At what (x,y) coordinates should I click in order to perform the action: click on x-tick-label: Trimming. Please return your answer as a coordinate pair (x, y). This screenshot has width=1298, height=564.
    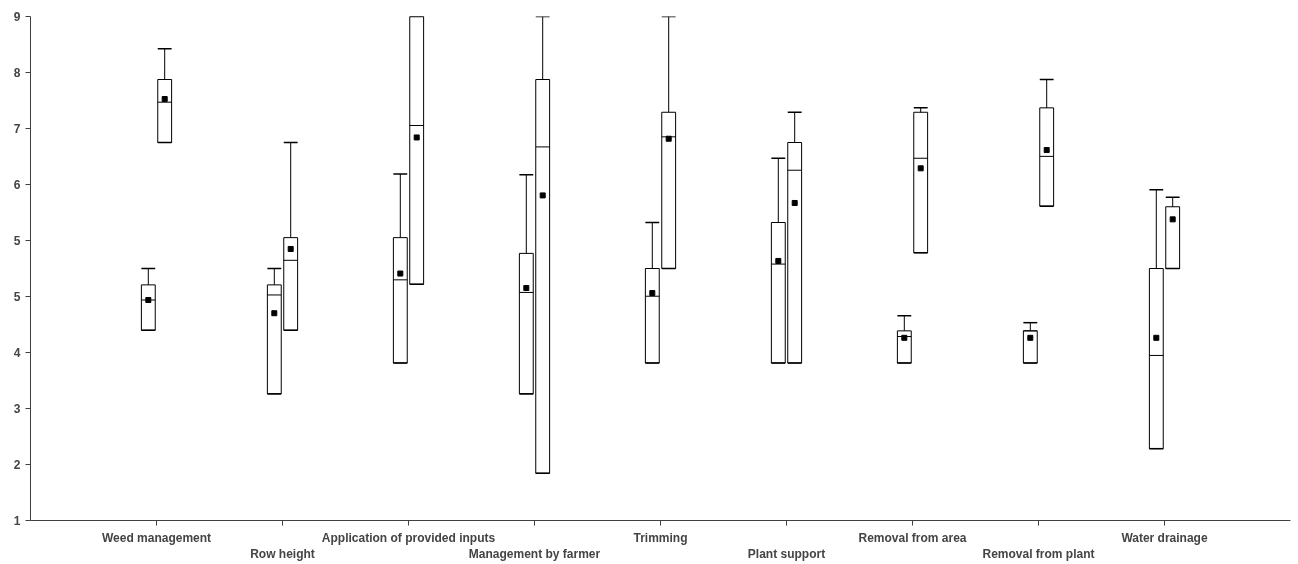
    Looking at the image, I should click on (660, 537).